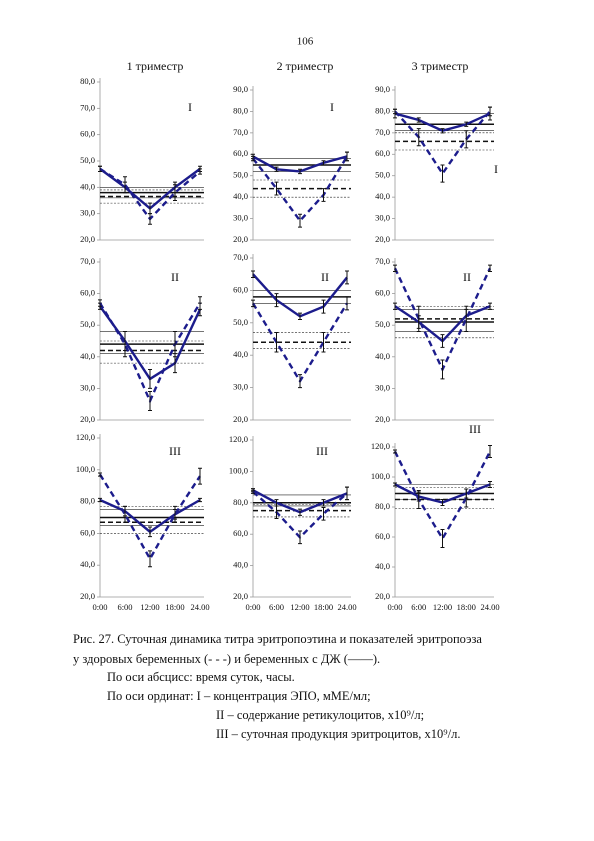  What do you see at coordinates (305, 66) in the screenshot?
I see `column-header: 2 триместр` at bounding box center [305, 66].